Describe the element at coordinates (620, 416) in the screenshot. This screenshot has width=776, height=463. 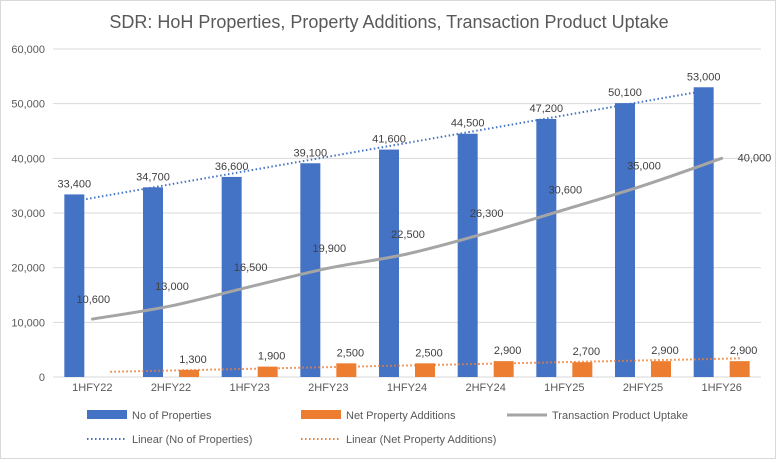
I see `legend-label-transaction-product-uptake: Transaction Product Uptake` at that location.